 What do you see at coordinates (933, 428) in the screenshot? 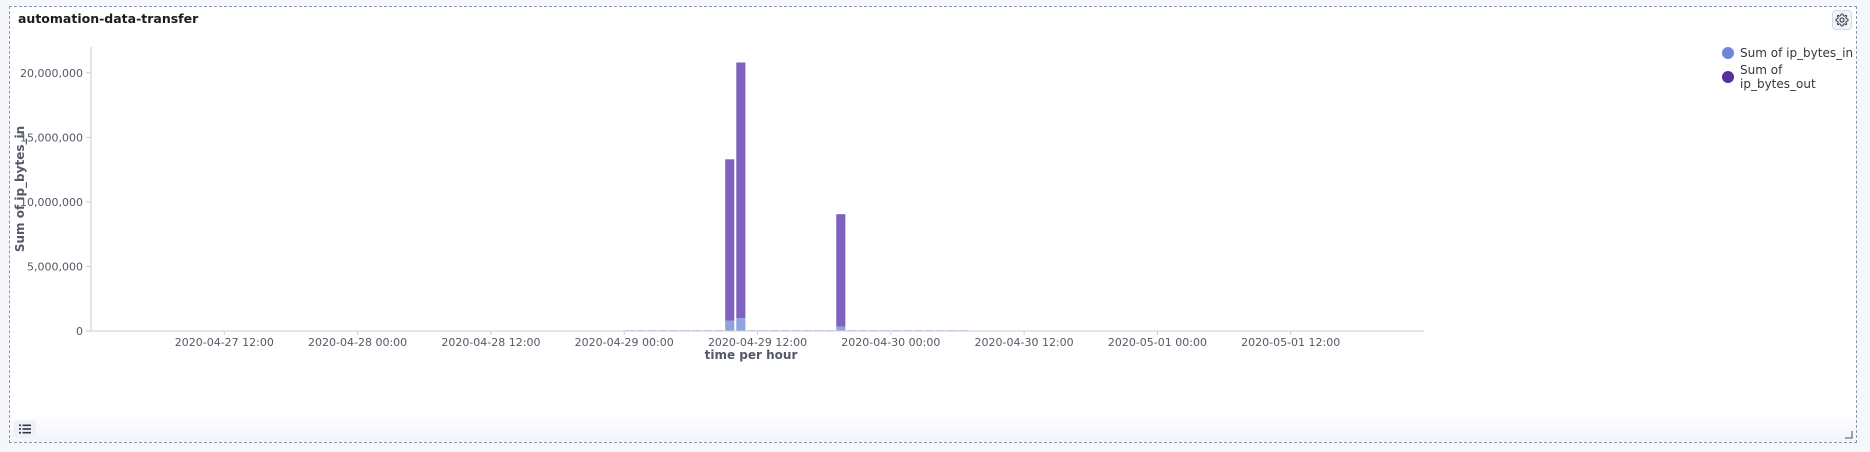
I see `bottom-fade` at bounding box center [933, 428].